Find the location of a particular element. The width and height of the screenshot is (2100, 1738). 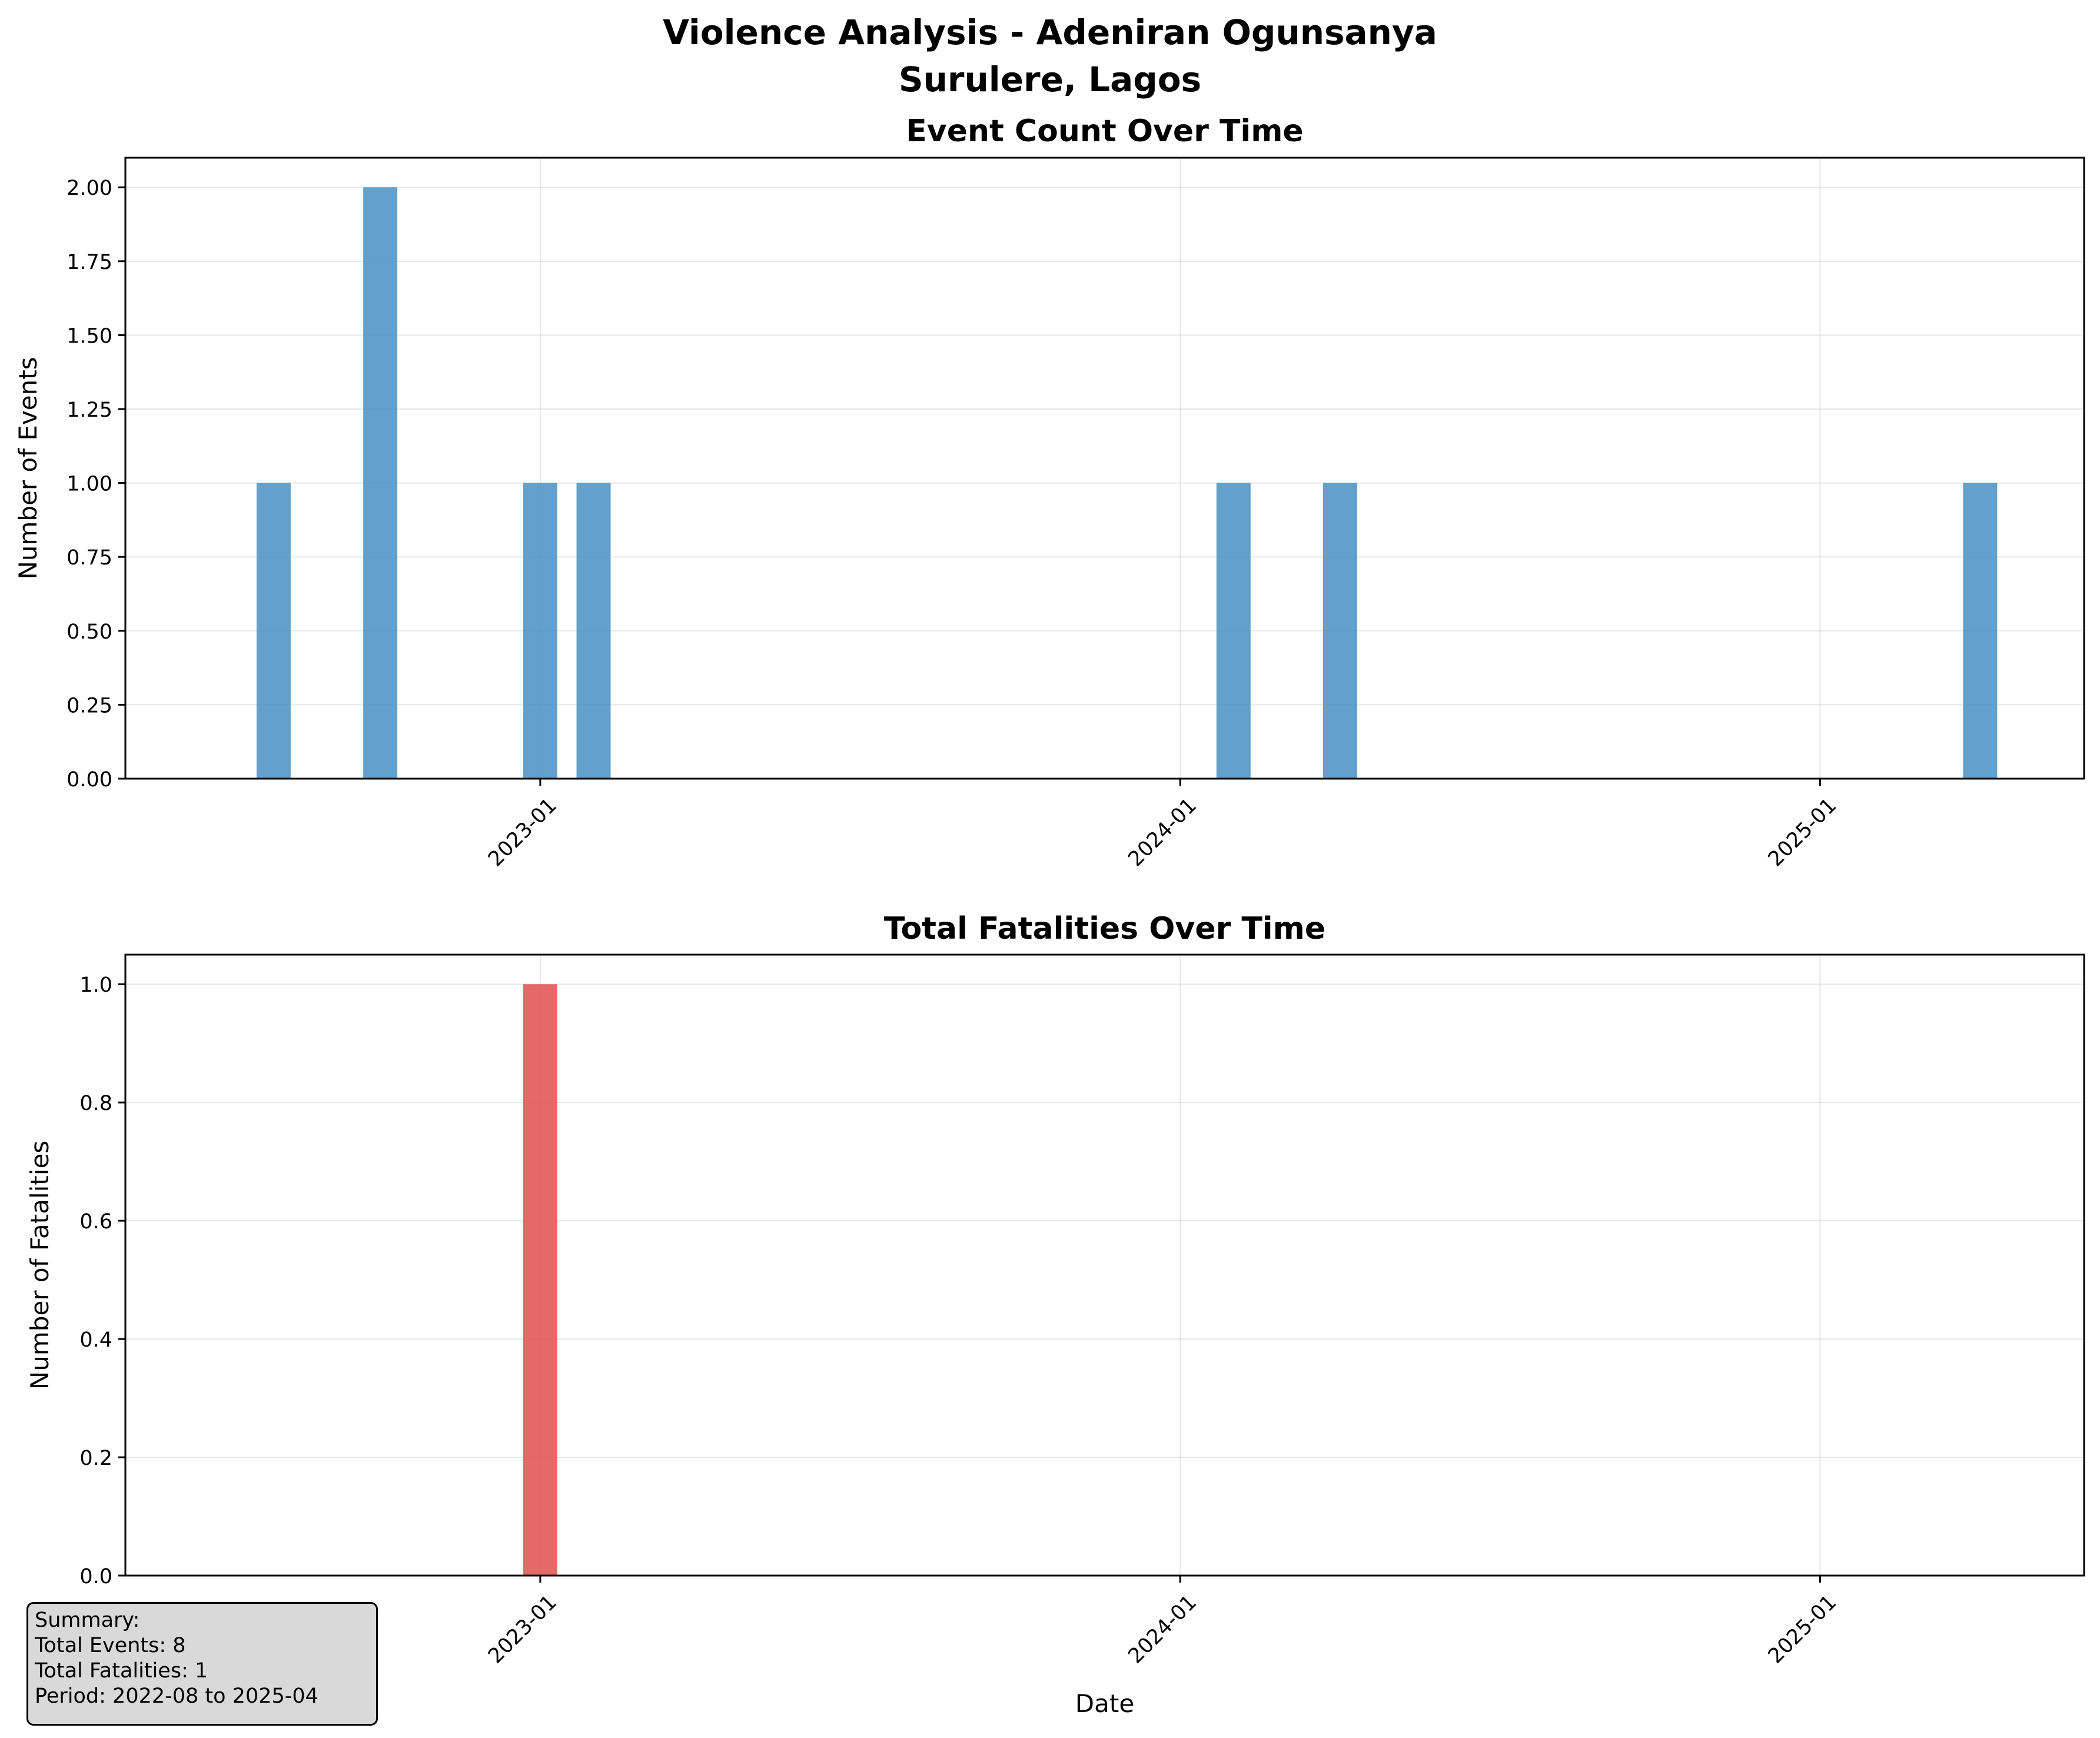

summary-heading: Summary: is located at coordinates (88, 1620).